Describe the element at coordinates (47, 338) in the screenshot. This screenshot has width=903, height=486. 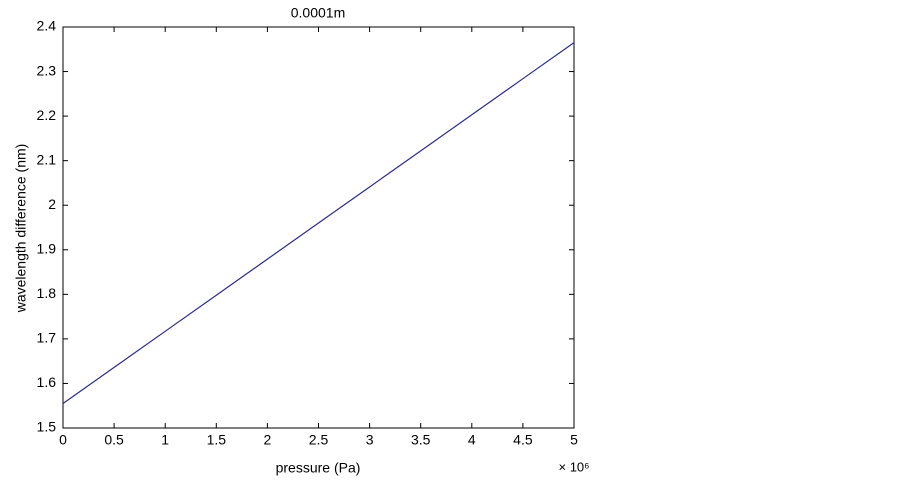
I see `y-tick-label: 1.7` at that location.